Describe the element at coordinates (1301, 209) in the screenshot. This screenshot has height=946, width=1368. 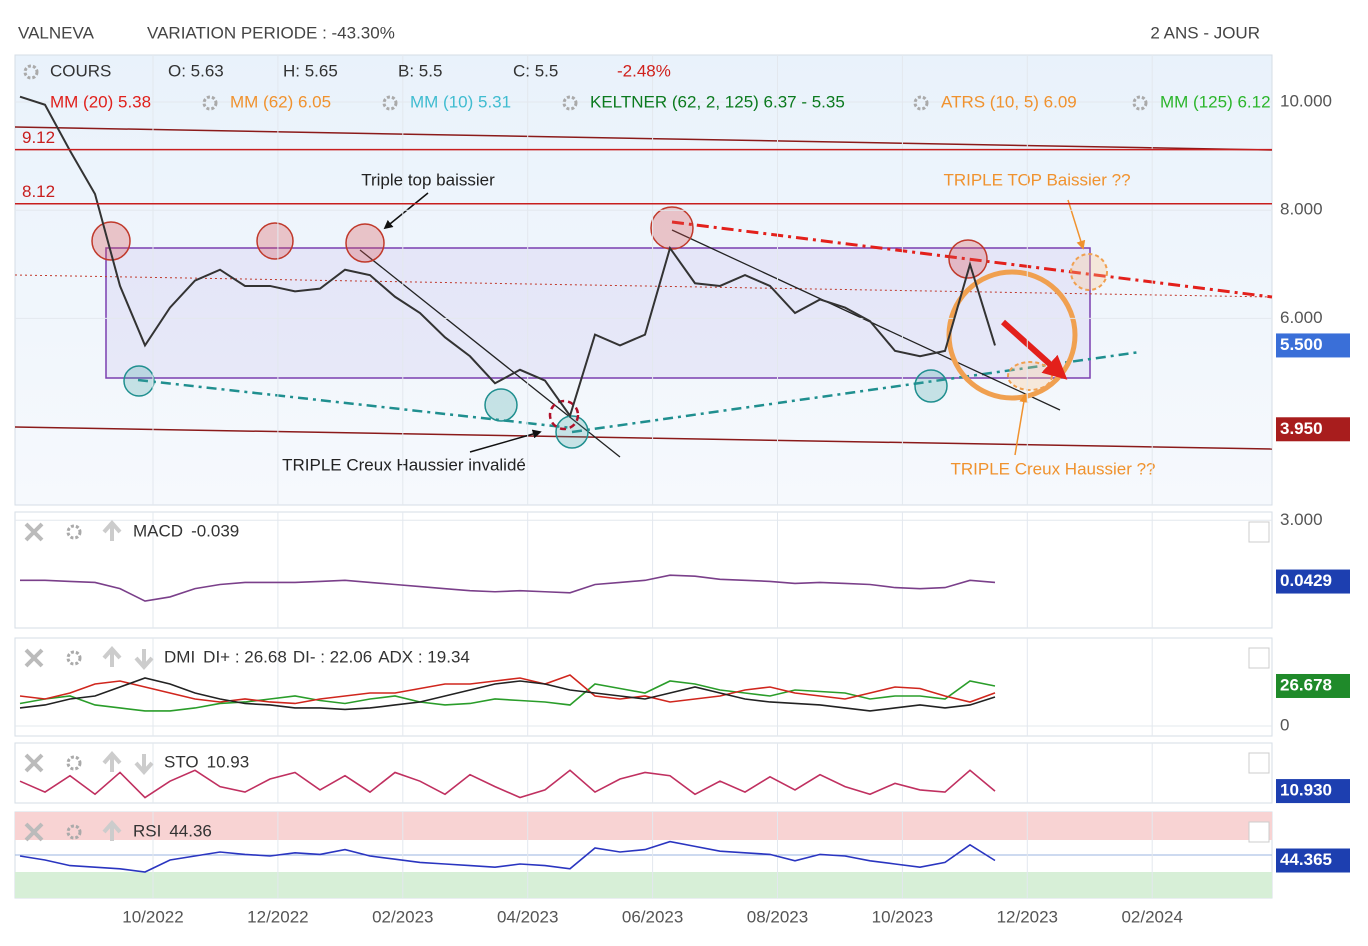
I see `y-tick-label: 8.000` at that location.